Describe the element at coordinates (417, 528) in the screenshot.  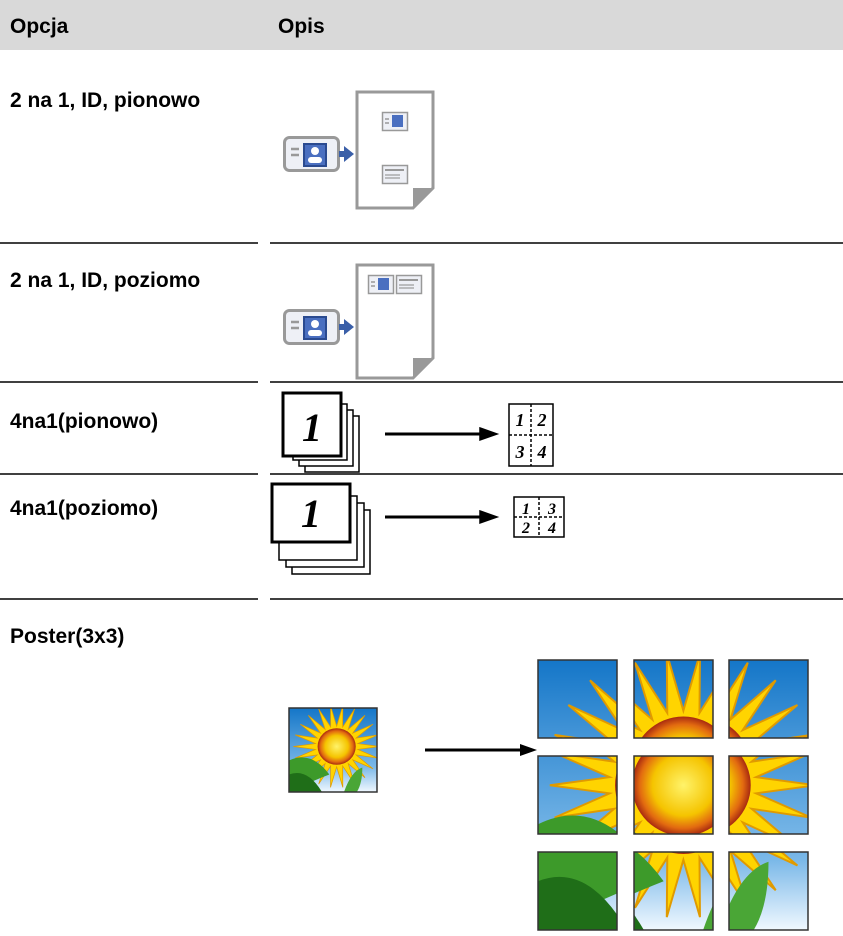
I see `four-in-one-landscape` at that location.